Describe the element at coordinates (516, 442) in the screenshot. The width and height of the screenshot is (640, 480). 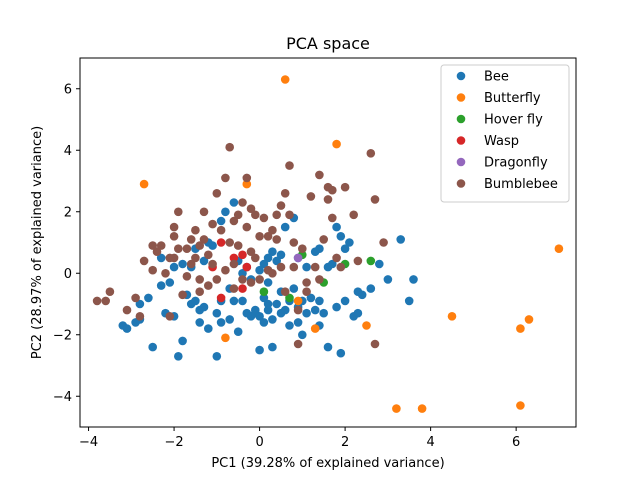
I see `x-tick-label: 6` at that location.